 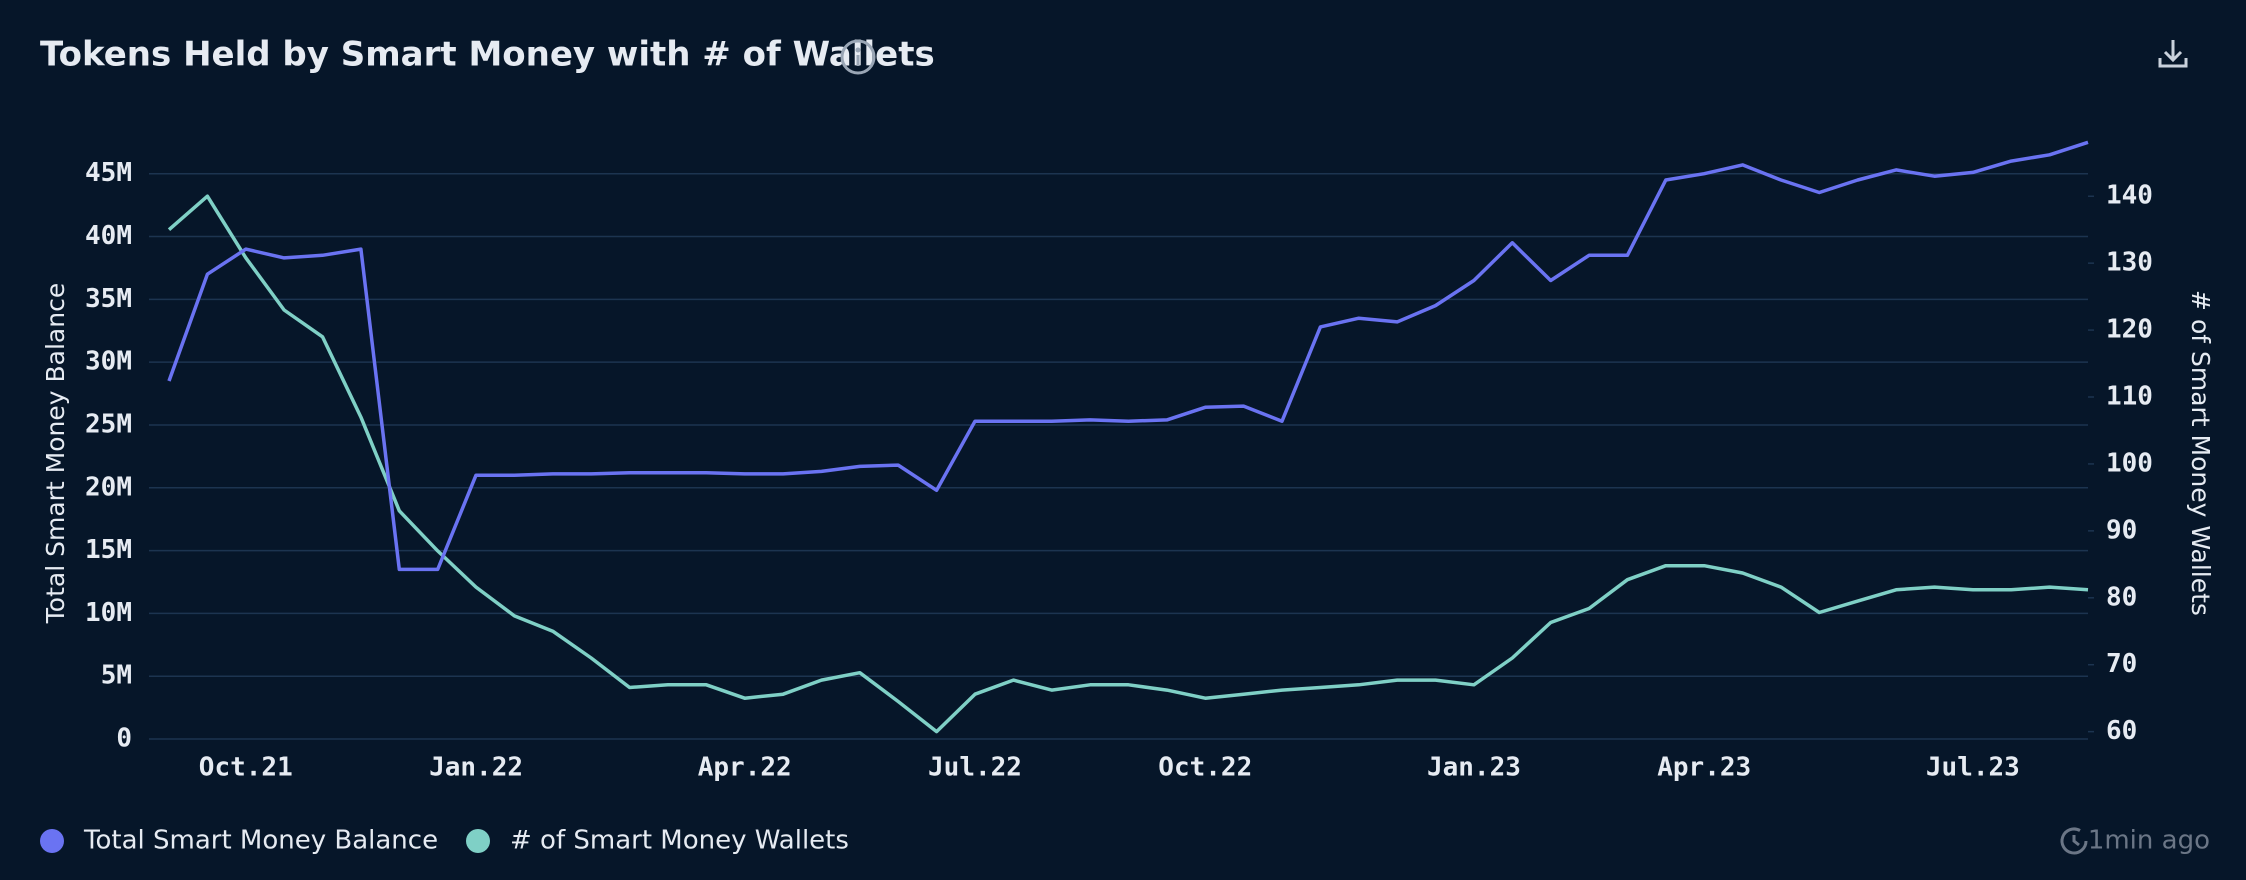 I want to click on legend-label: Total Smart Money Balance, so click(x=260, y=841).